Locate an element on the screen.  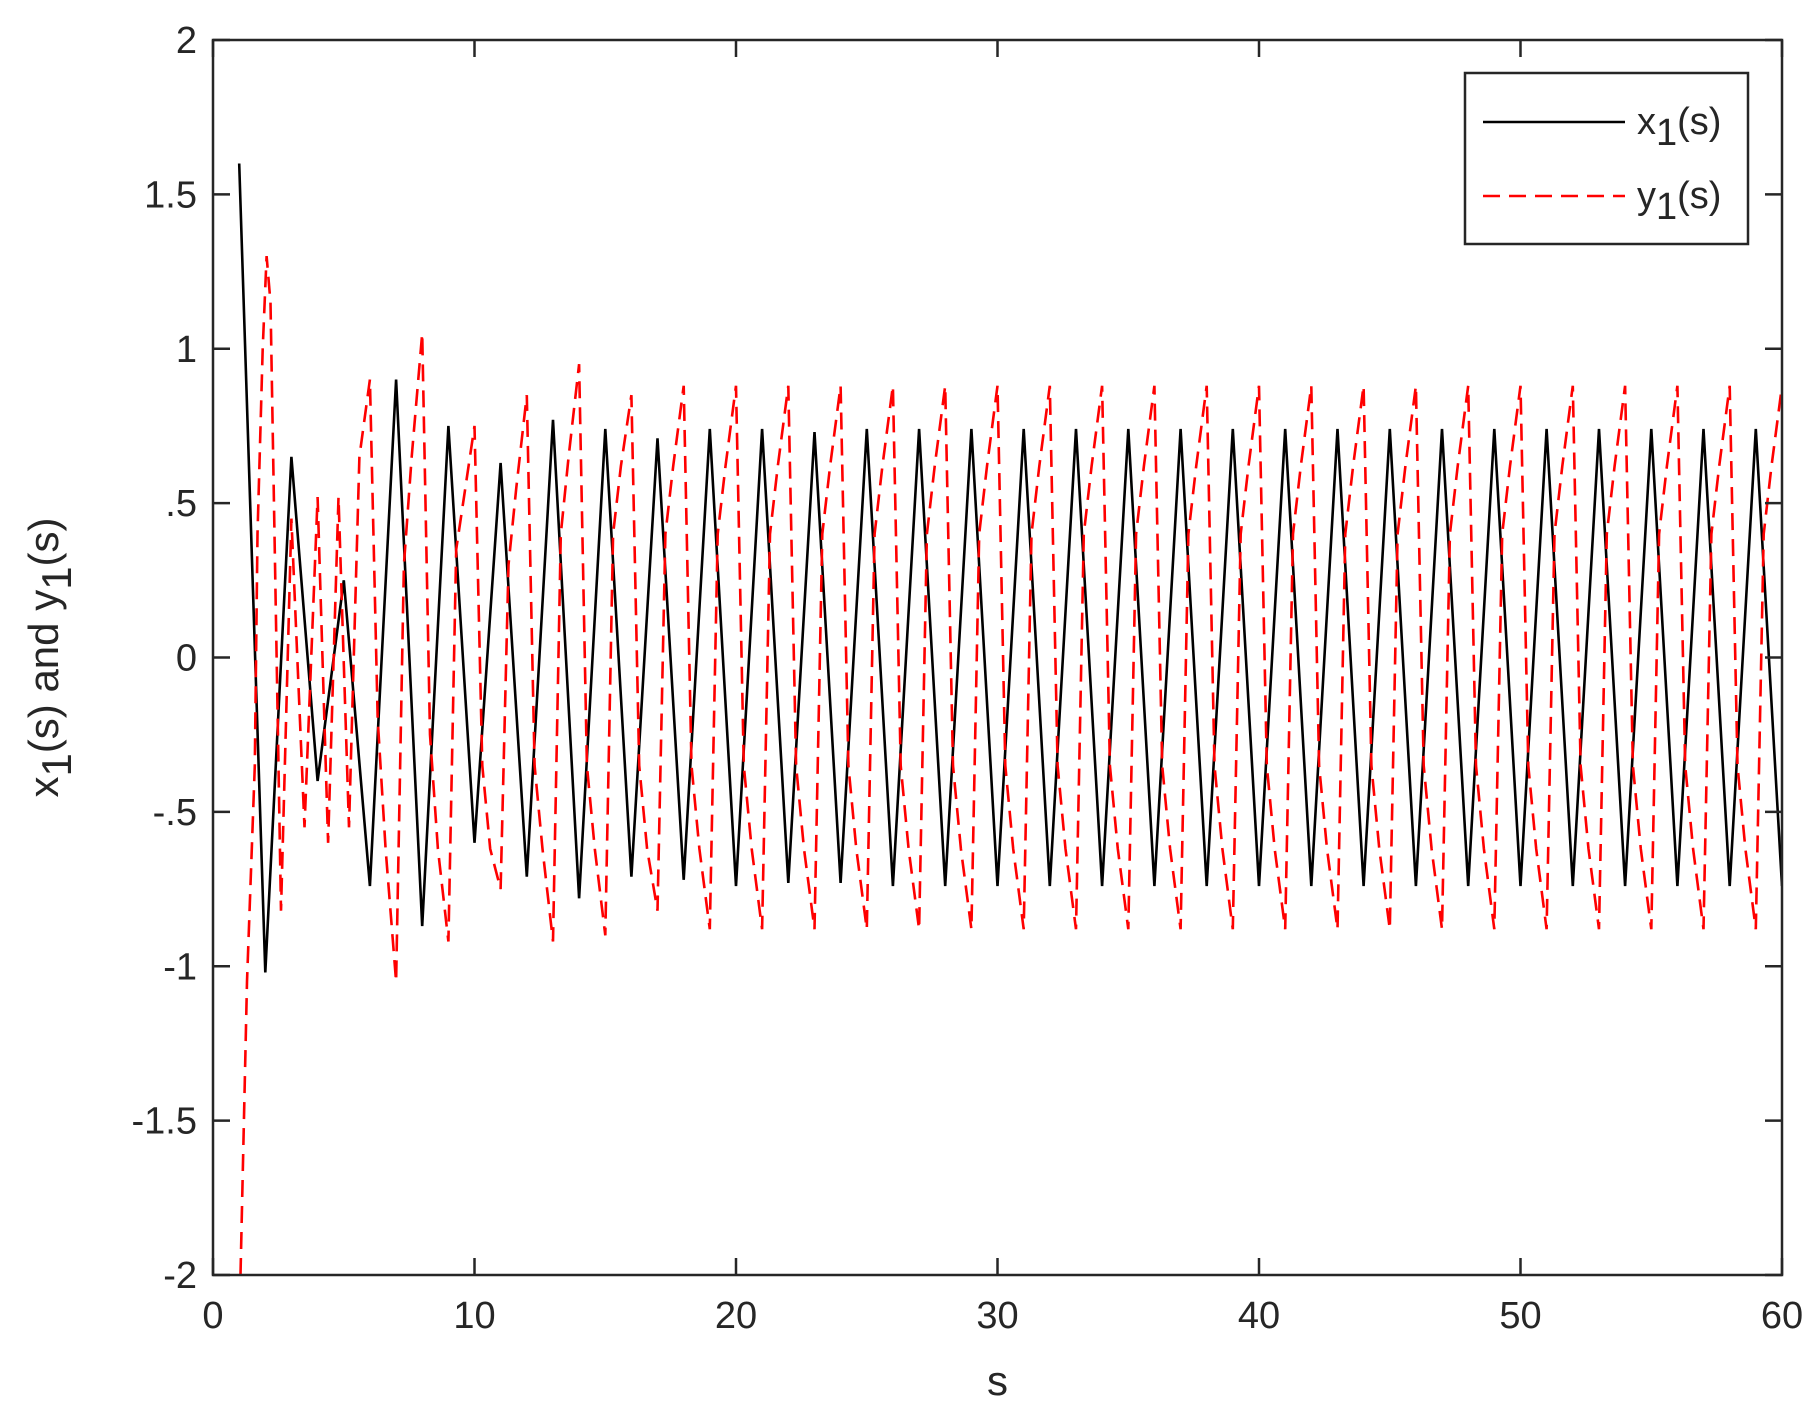
y-tick-label: -.5 is located at coordinates (175, 813).